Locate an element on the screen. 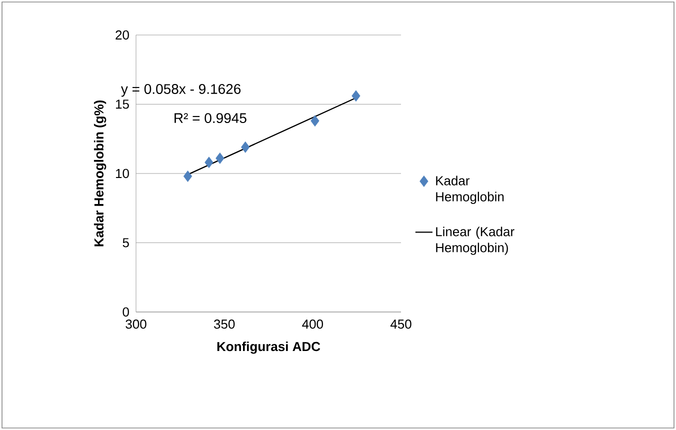 Image resolution: width=676 pixels, height=430 pixels. y-tick-label: 0 is located at coordinates (125, 312).